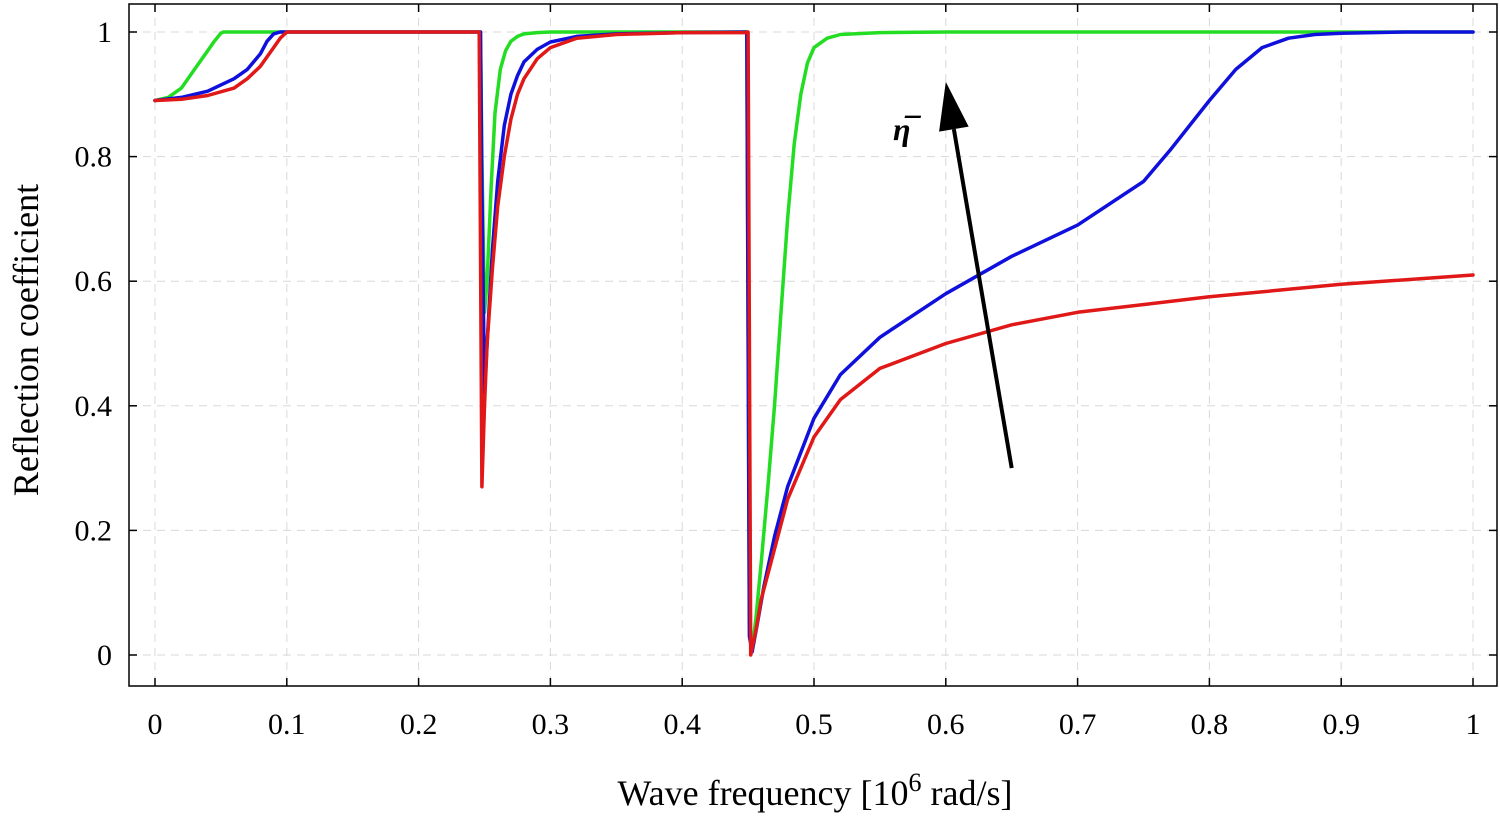  I want to click on y-axis-title: Reflection coefficient, so click(26, 340).